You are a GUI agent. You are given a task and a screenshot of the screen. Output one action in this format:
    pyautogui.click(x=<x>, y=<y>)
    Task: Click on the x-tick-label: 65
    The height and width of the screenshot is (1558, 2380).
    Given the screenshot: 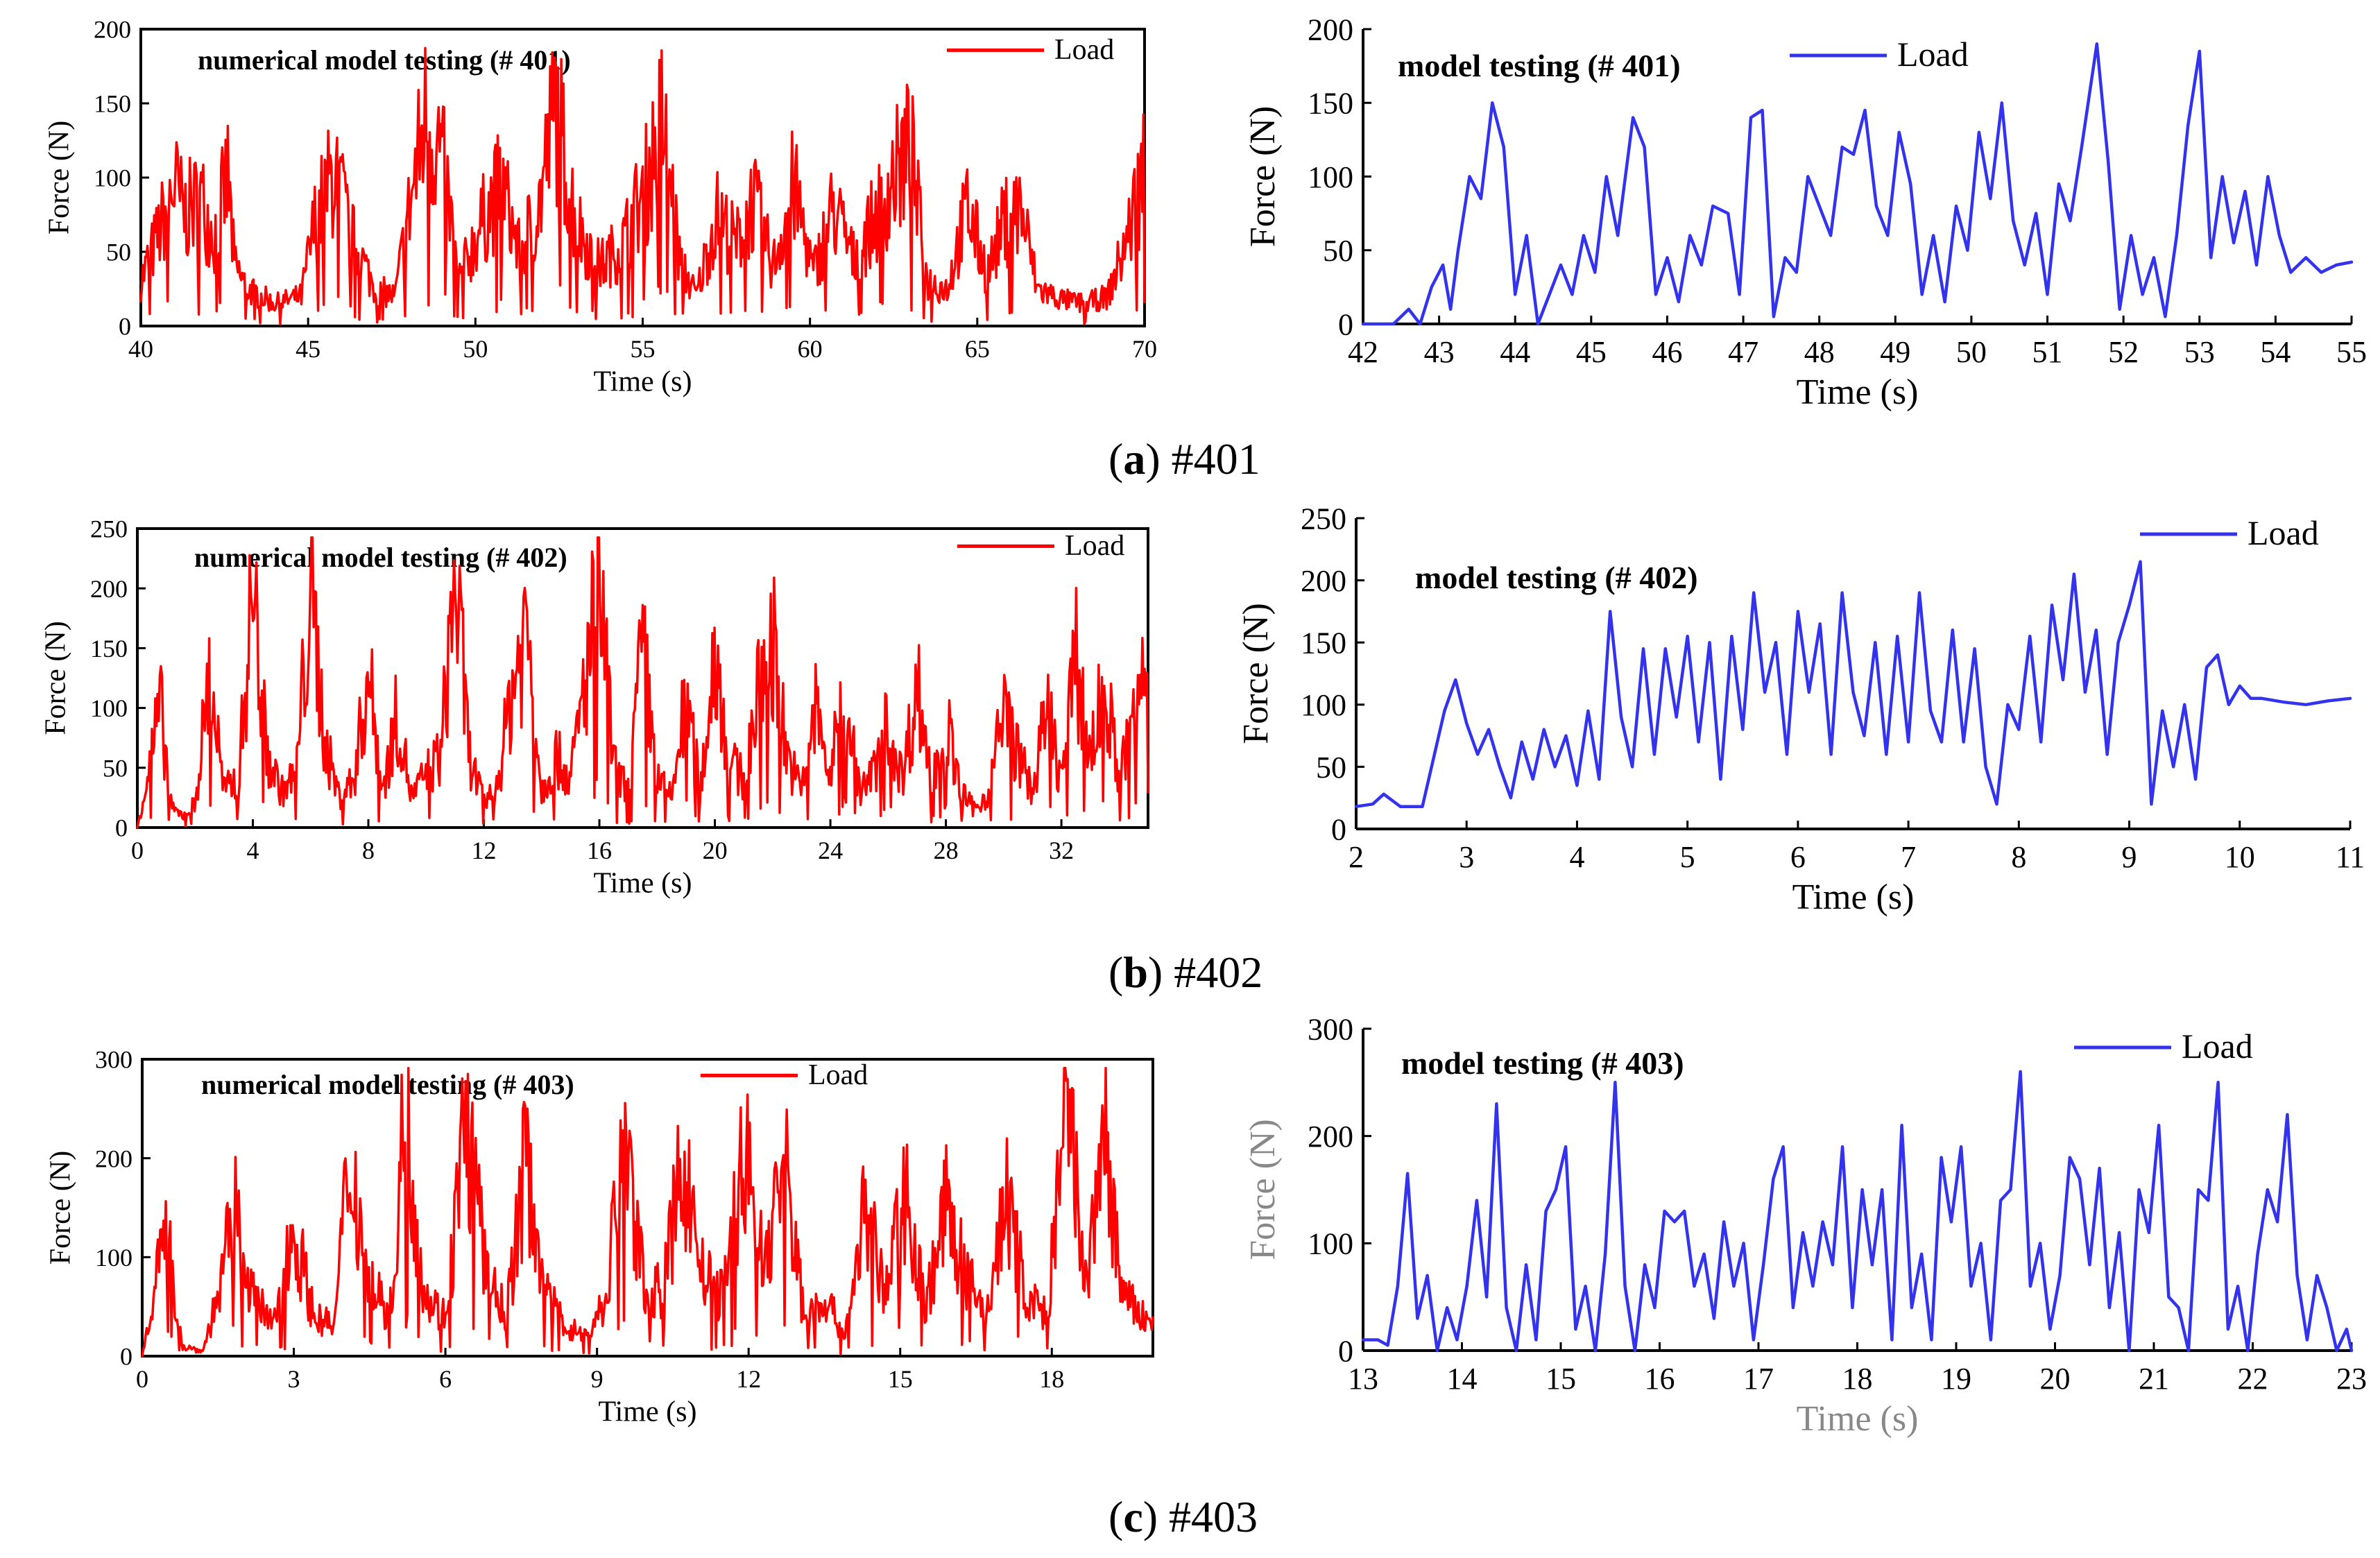 What is the action you would take?
    pyautogui.click(x=977, y=349)
    